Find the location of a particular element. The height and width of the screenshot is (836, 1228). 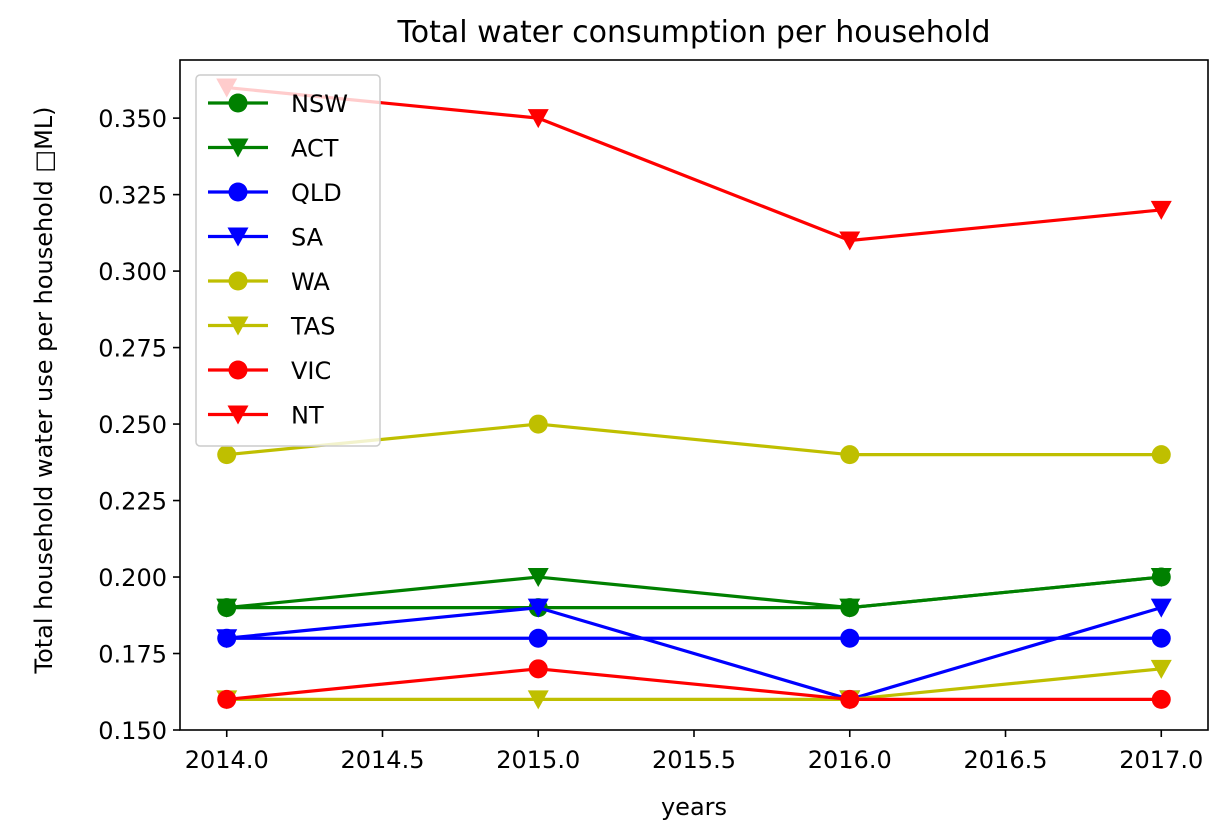

legend-entry-nsw: NSW is located at coordinates (278, 104).